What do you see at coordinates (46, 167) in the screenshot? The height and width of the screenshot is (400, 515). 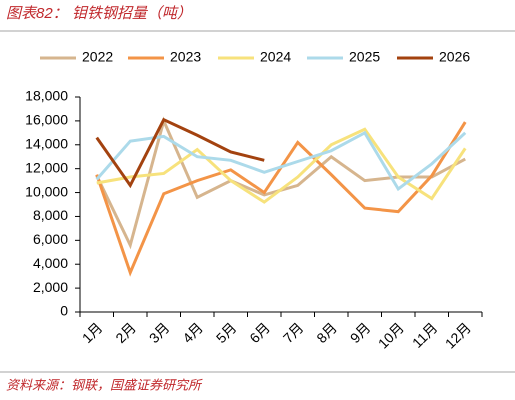 I see `y-tick-label: 12,000` at bounding box center [46, 167].